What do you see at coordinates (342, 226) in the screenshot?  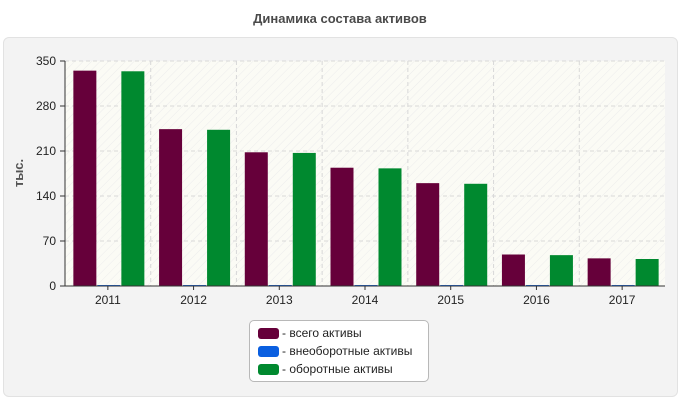 I see `bar-total-2014` at bounding box center [342, 226].